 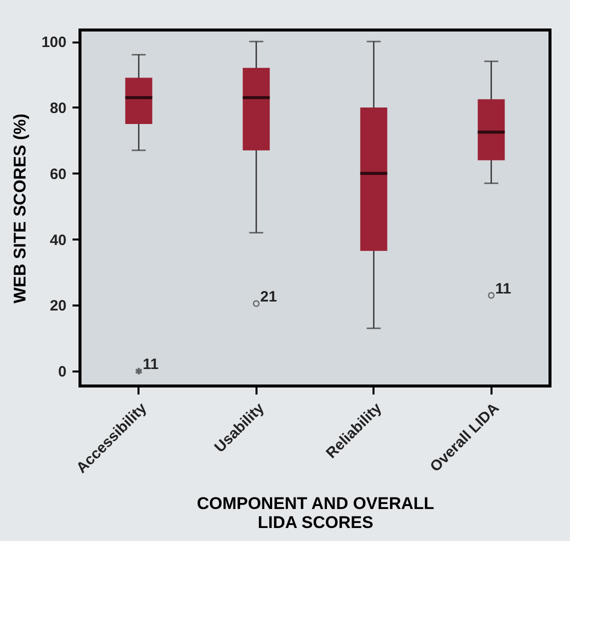 I want to click on y-tick-label: 20, so click(x=58, y=306).